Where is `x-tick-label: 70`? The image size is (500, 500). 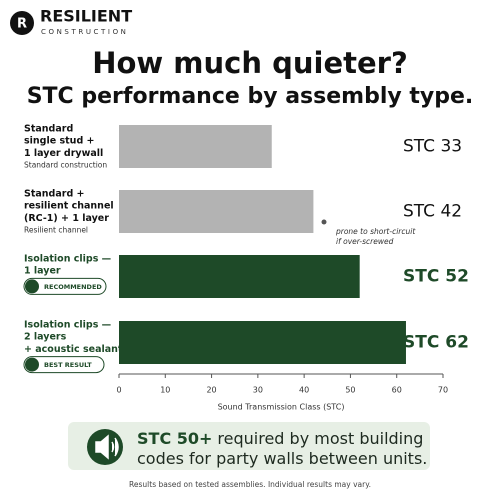 x-tick-label: 70 is located at coordinates (443, 390).